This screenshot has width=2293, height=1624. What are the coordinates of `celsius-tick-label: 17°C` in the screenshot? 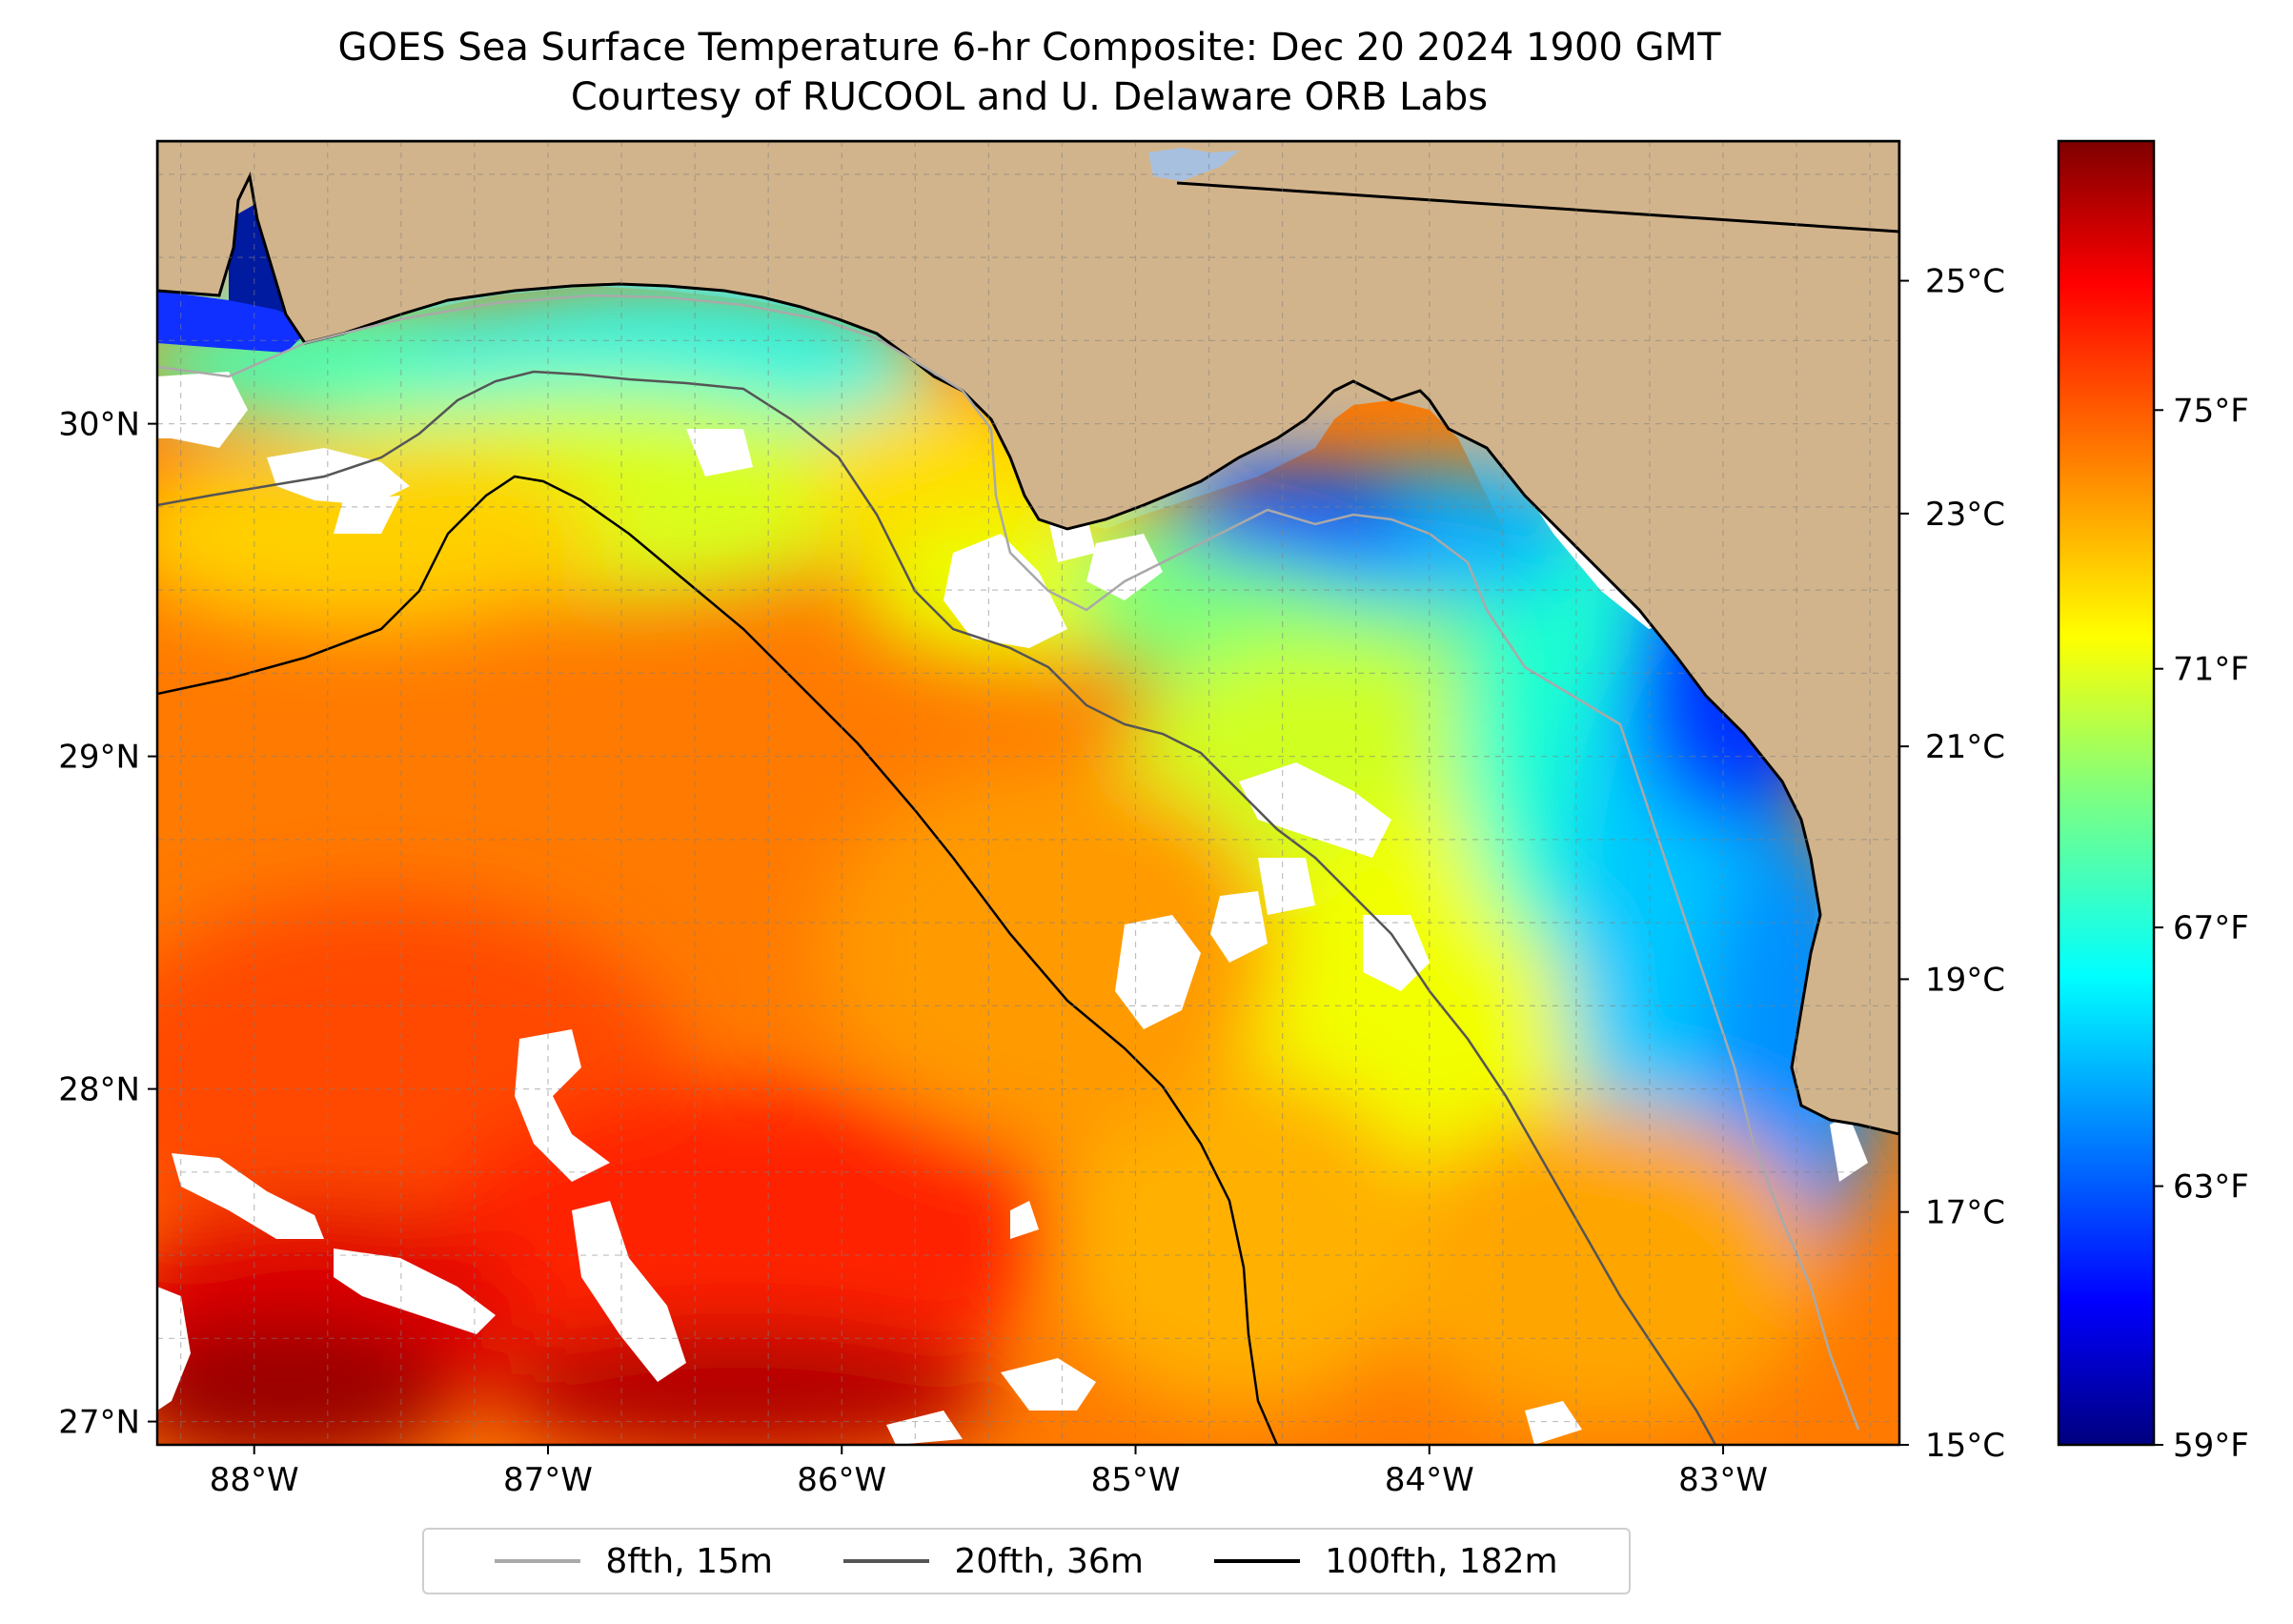 It's located at (1965, 1213).